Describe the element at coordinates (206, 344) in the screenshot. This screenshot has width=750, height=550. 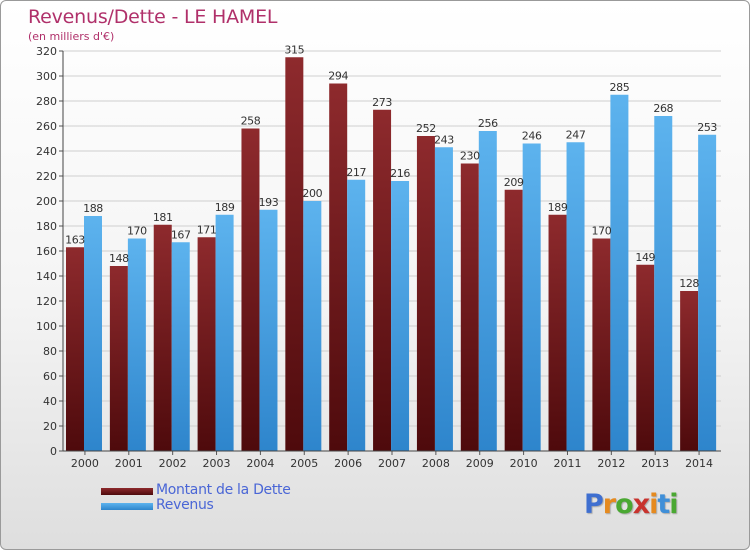
I see `bar-debt-2003` at that location.